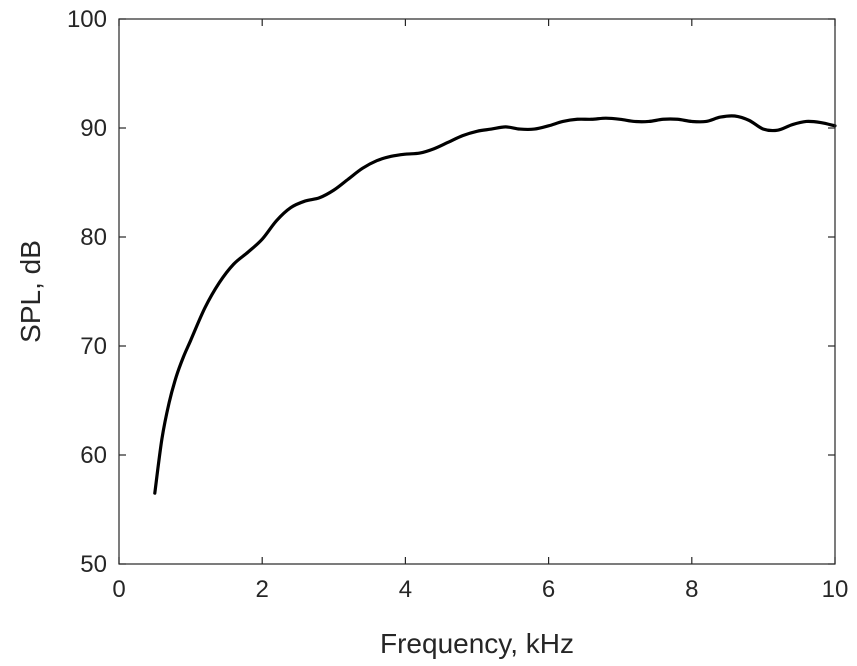  I want to click on y-tick-label: 90, so click(93, 128).